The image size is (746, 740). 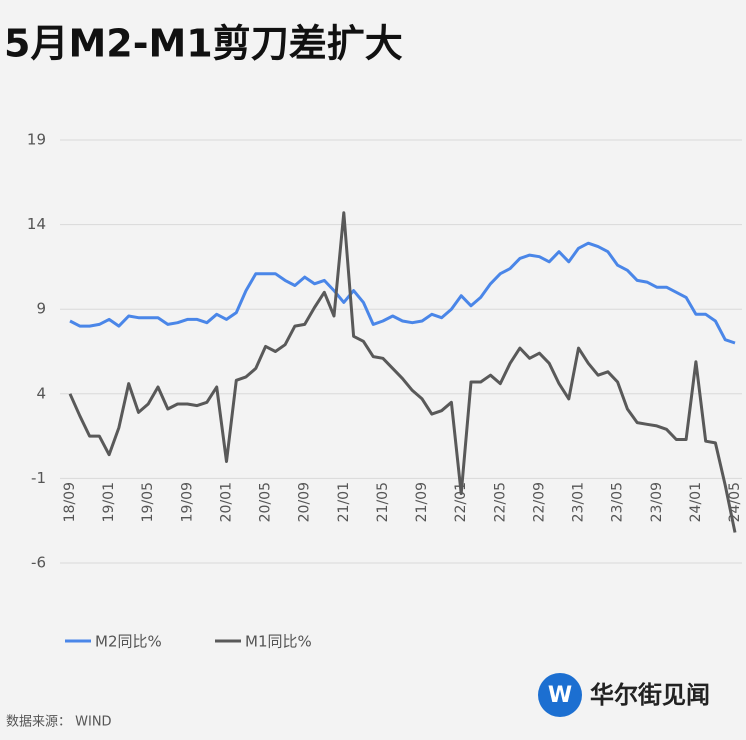 I want to click on x-tick-label: 23/09, so click(x=657, y=502).